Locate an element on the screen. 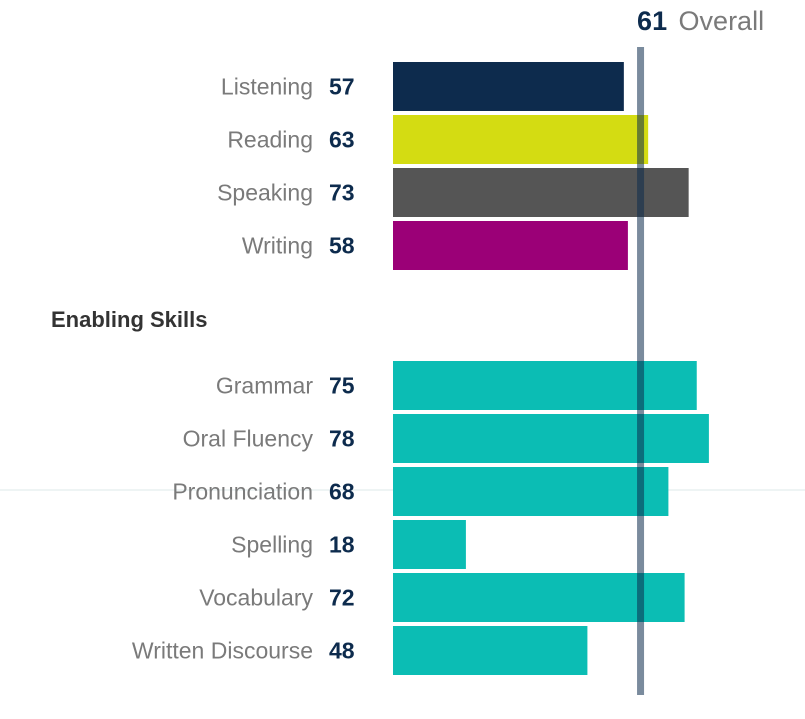 Image resolution: width=805 pixels, height=719 pixels. skill-label-listening: Listening is located at coordinates (267, 87).